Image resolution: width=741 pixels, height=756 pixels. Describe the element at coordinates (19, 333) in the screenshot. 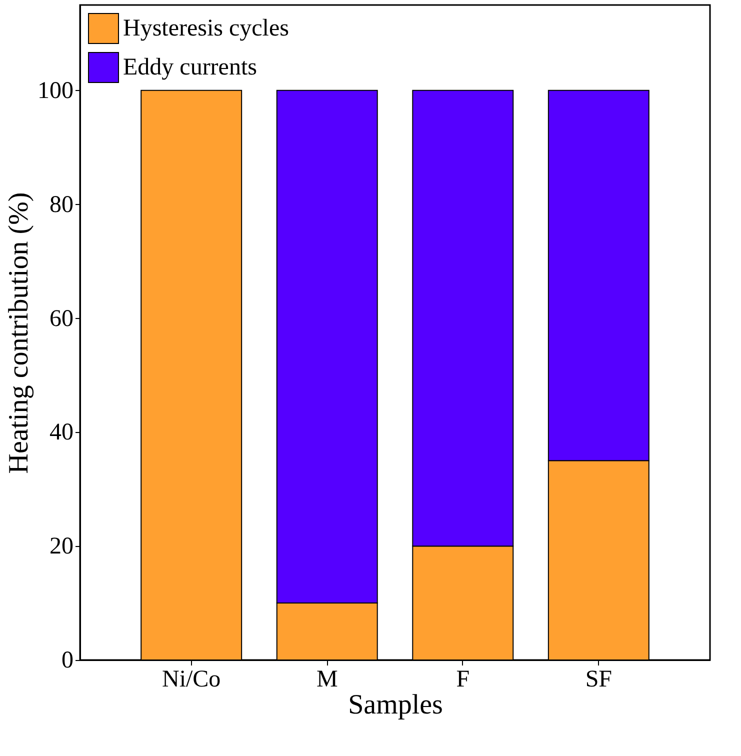

I see `y-axis-title: Heating contribution (%)` at that location.